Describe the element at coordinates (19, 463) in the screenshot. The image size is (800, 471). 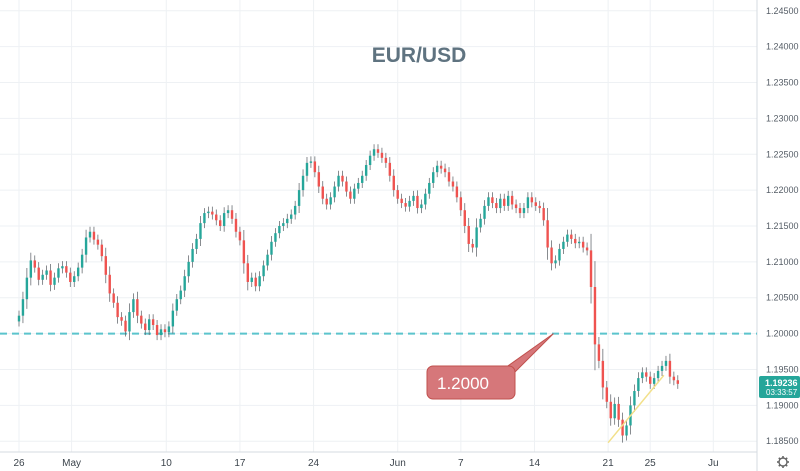
I see `time-tick-label: 26` at that location.